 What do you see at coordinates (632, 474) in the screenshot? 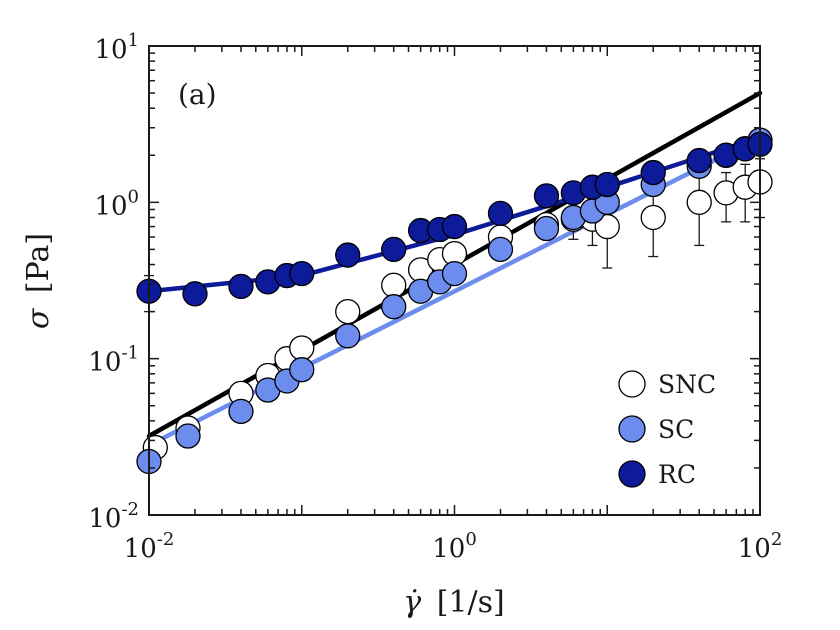
I see `legend-marker-rc` at bounding box center [632, 474].